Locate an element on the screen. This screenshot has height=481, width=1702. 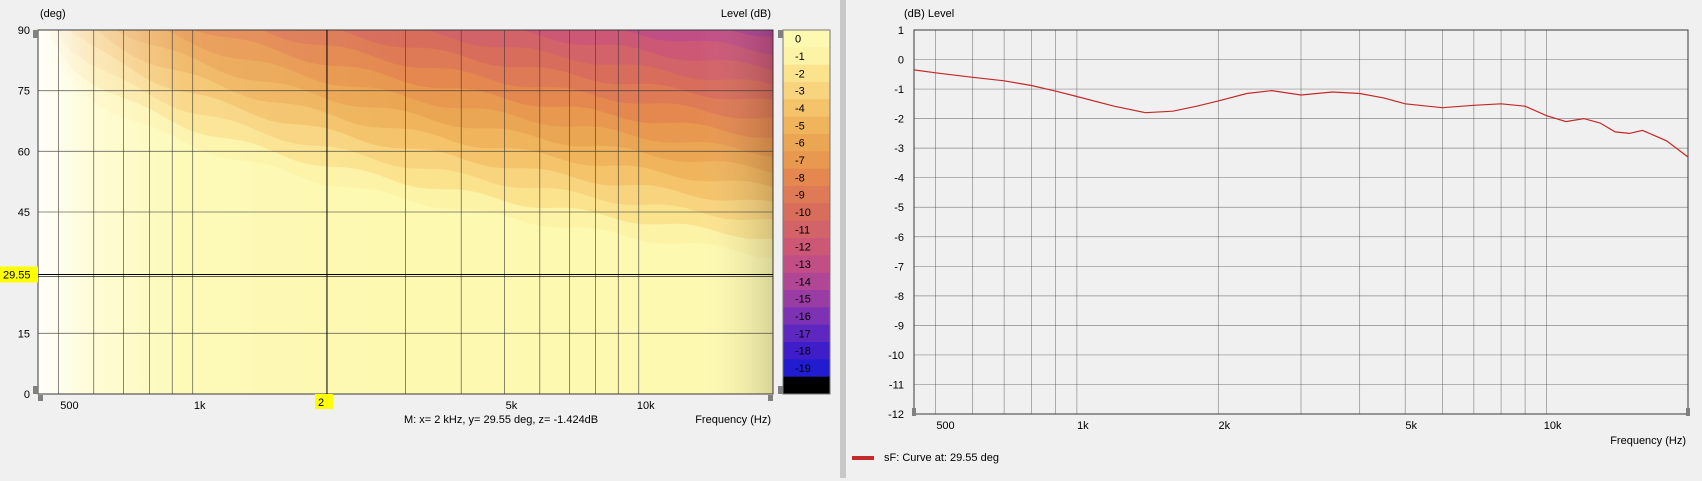
contour-y-tick-label: 45 is located at coordinates (24, 213).